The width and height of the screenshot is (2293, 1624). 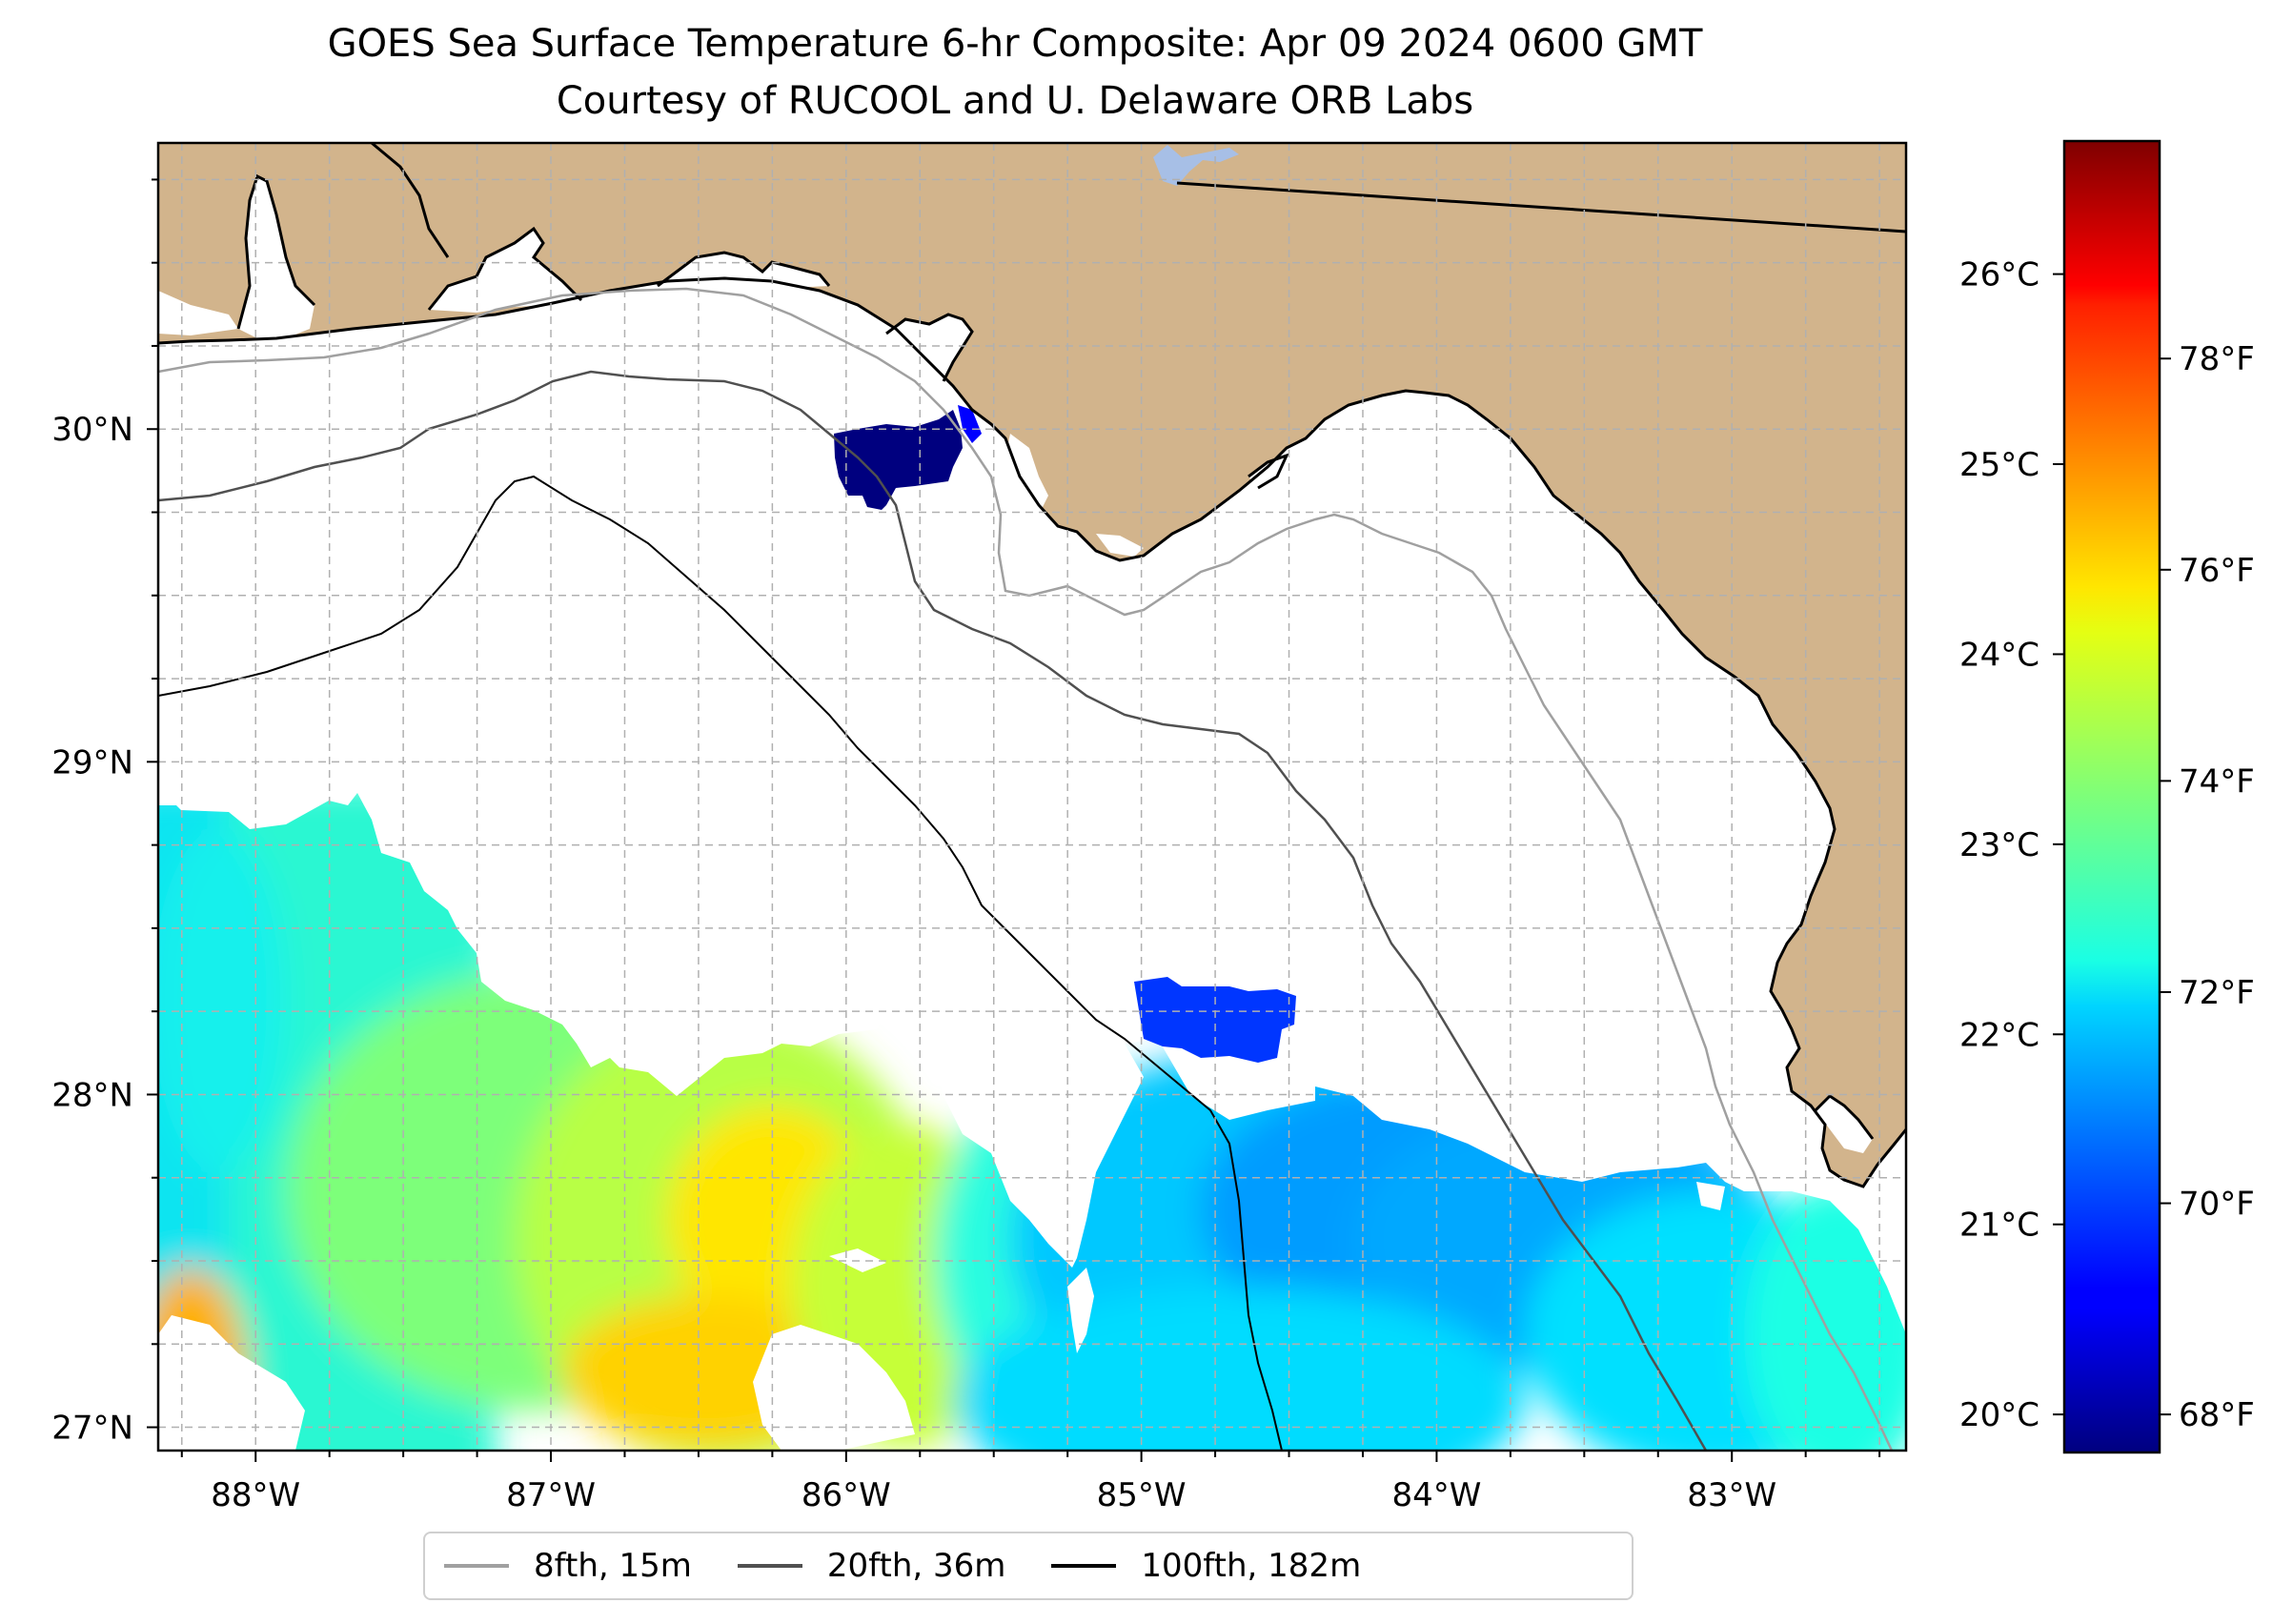 I want to click on legend-item-20fth: 20fth, 36m, so click(x=872, y=1566).